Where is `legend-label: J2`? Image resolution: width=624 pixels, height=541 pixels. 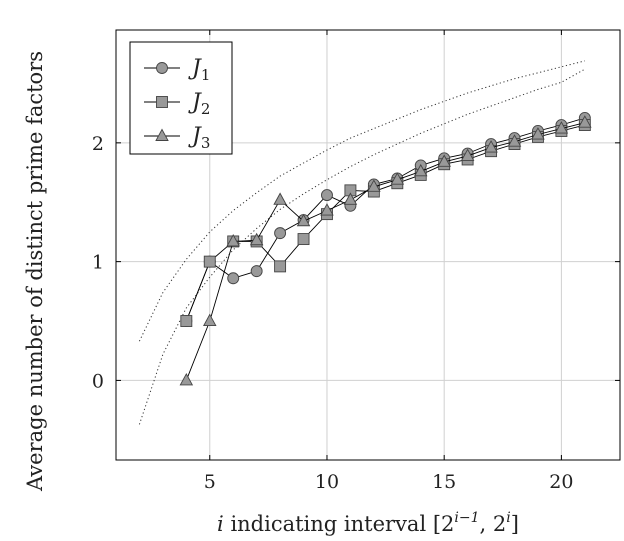
legend-label: J2 is located at coordinates (199, 104).